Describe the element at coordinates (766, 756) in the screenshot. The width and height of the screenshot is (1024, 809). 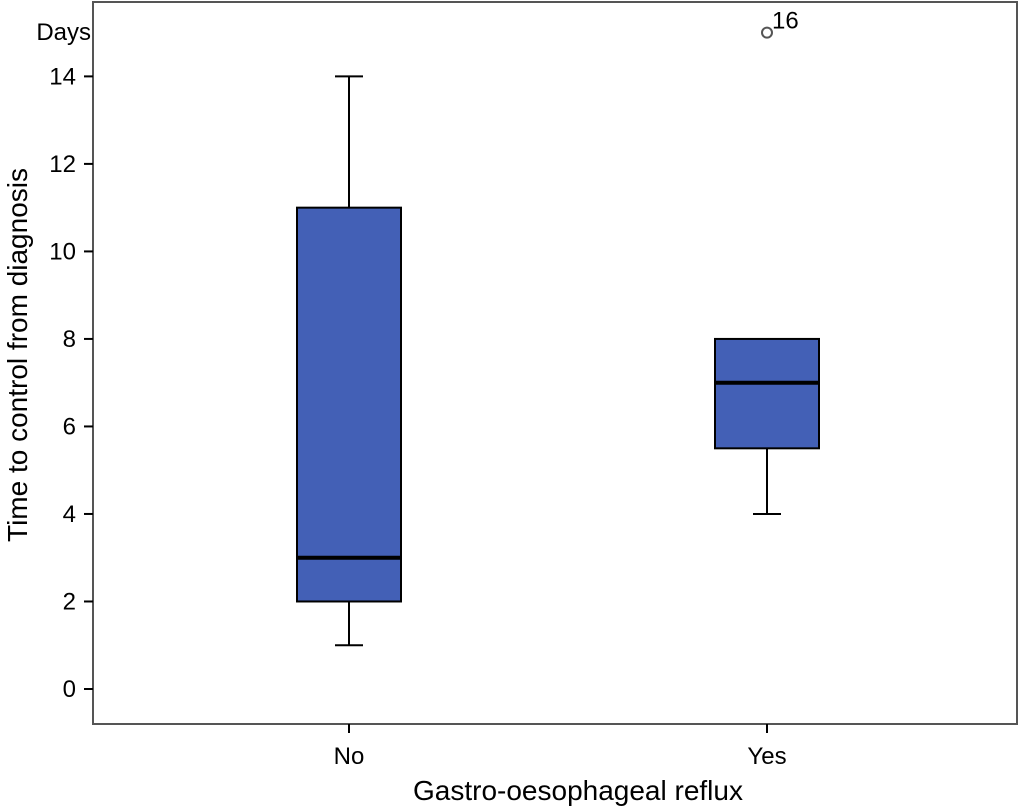
I see `x-tick-label: Yes` at that location.